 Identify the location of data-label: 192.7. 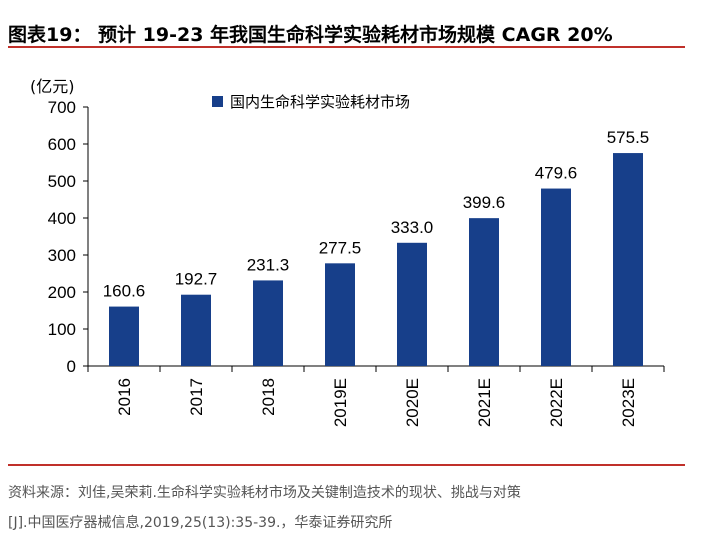
(196, 279).